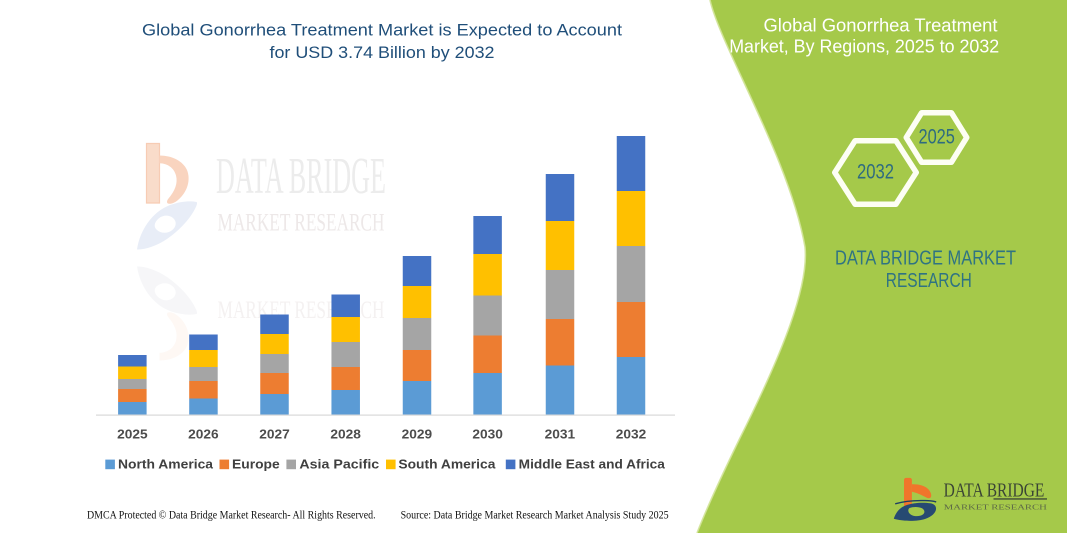 This screenshot has height=533, width=1067. Describe the element at coordinates (274, 433) in the screenshot. I see `svg-text: 2027` at that location.